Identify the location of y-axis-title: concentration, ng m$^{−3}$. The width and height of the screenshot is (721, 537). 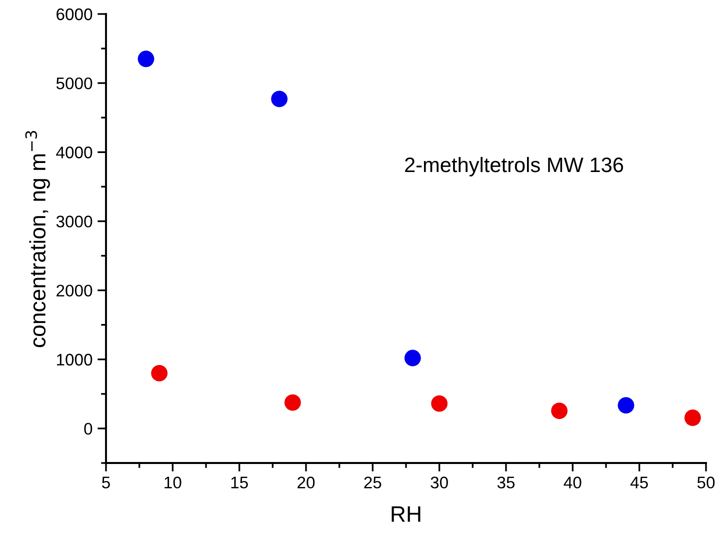
(37, 239).